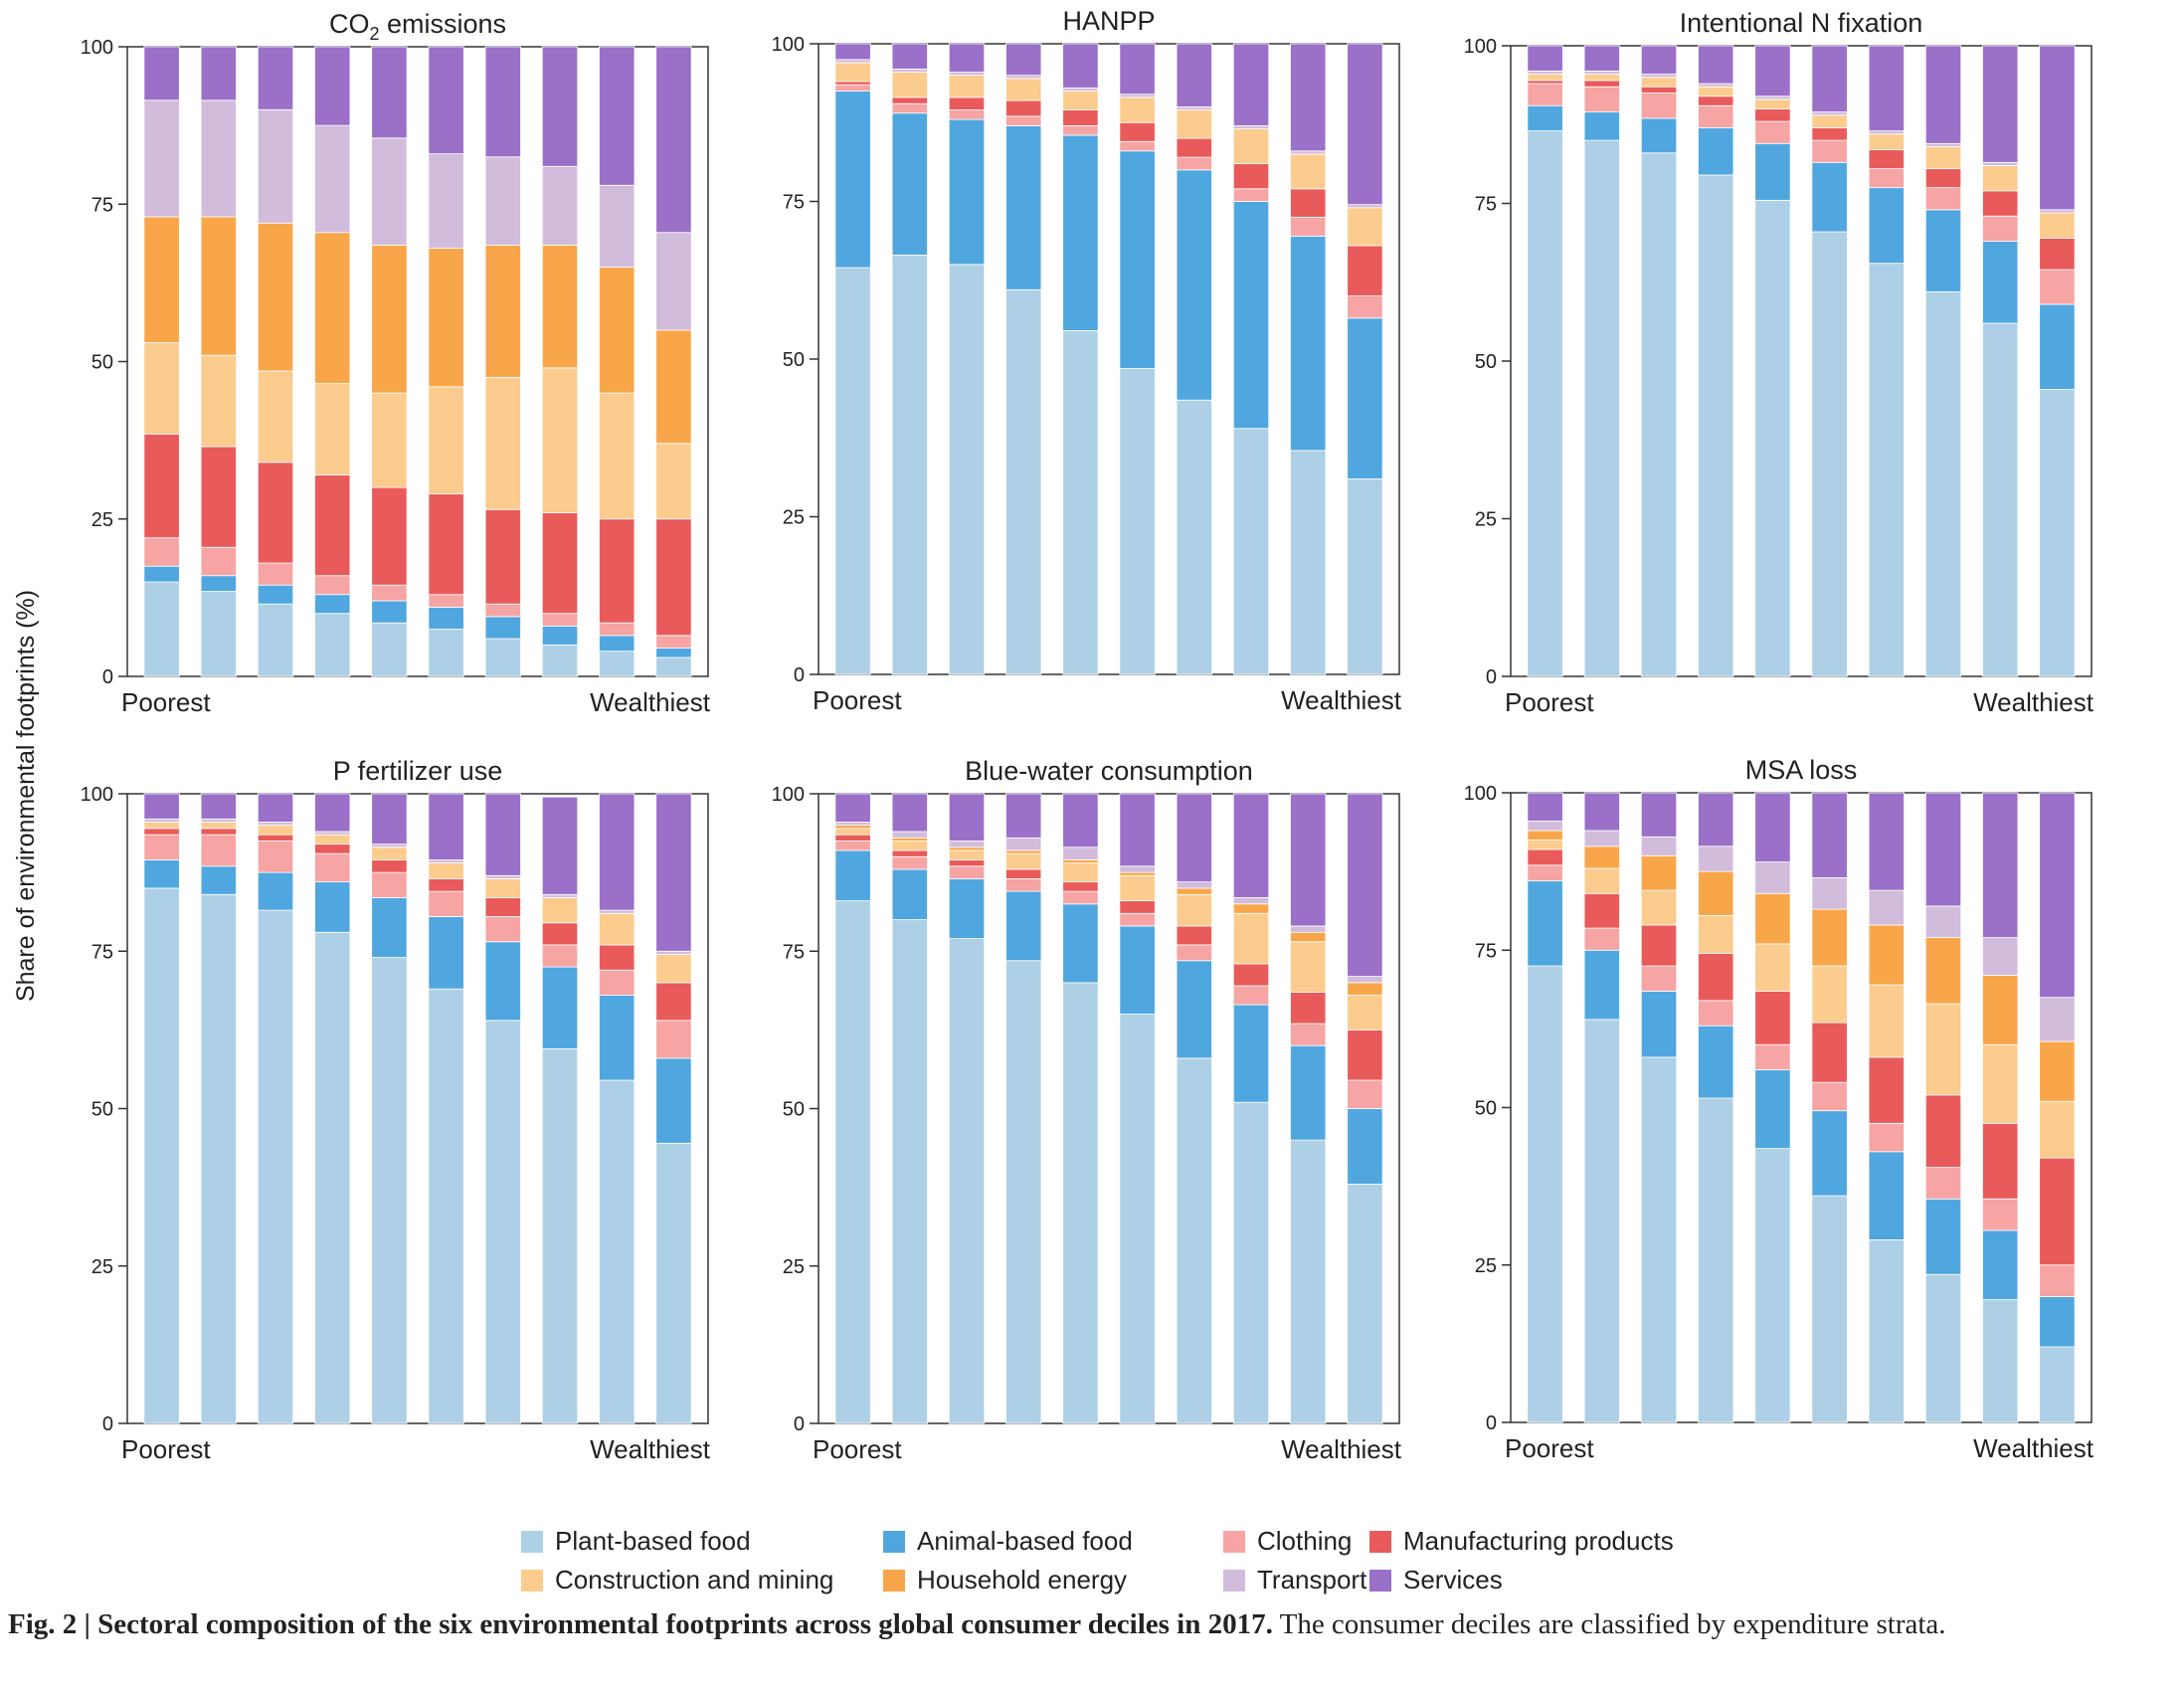 This screenshot has height=1689, width=2184. I want to click on legend-label: Clothing, so click(1304, 1541).